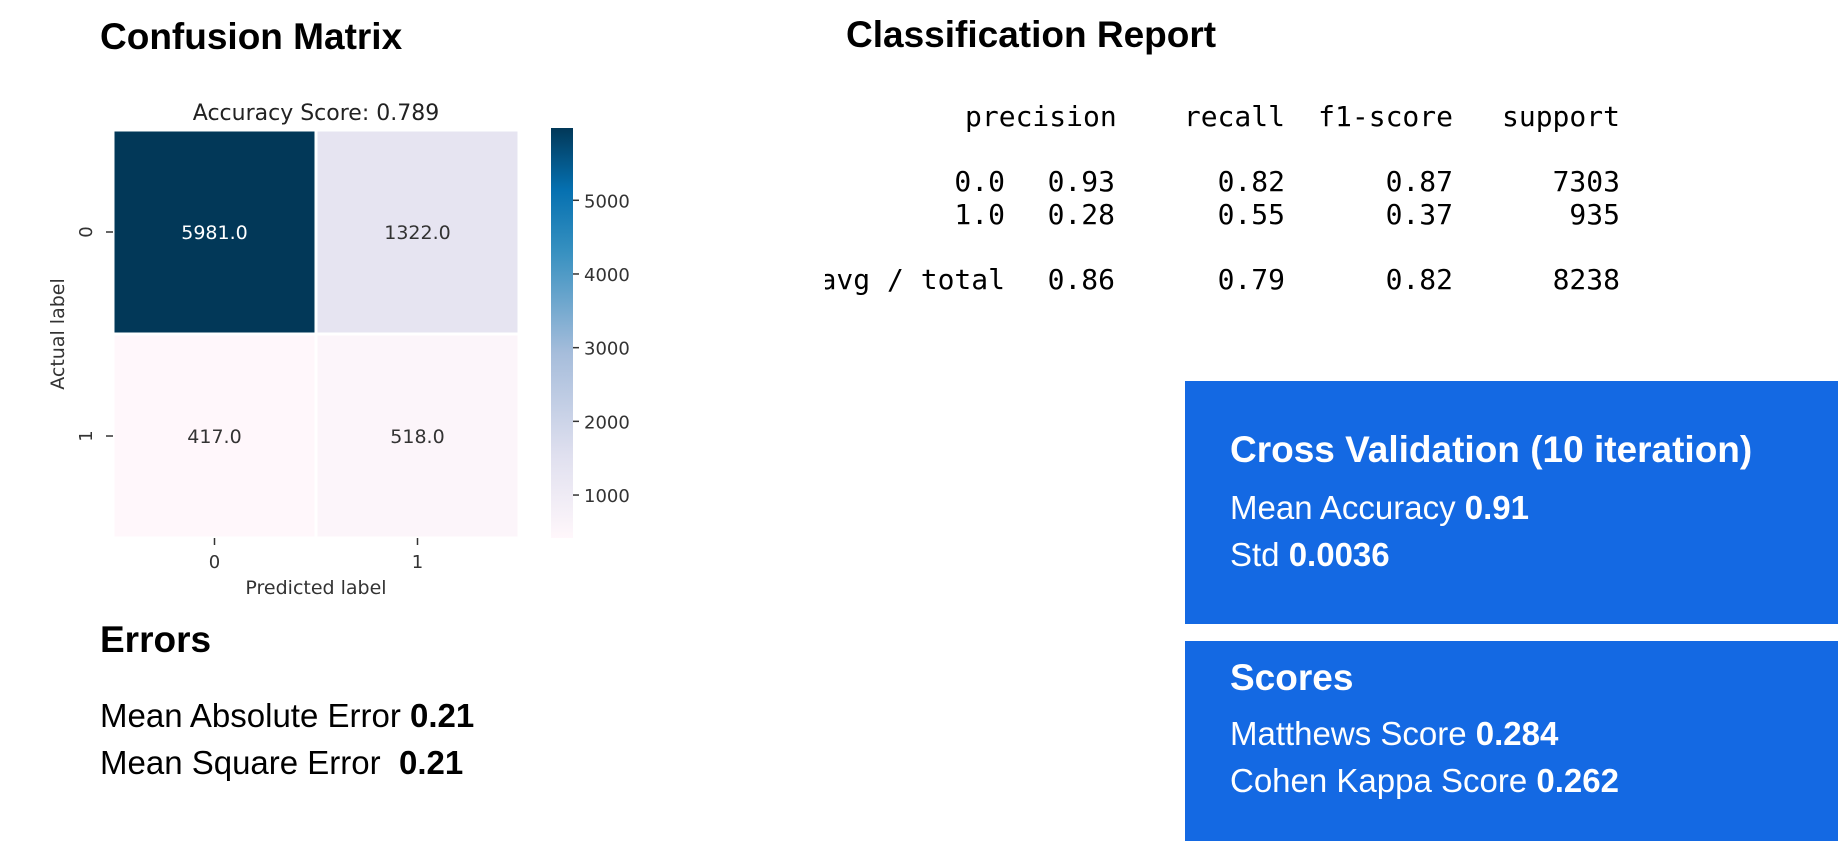  I want to click on std-value: 0.0036, so click(1339, 554).